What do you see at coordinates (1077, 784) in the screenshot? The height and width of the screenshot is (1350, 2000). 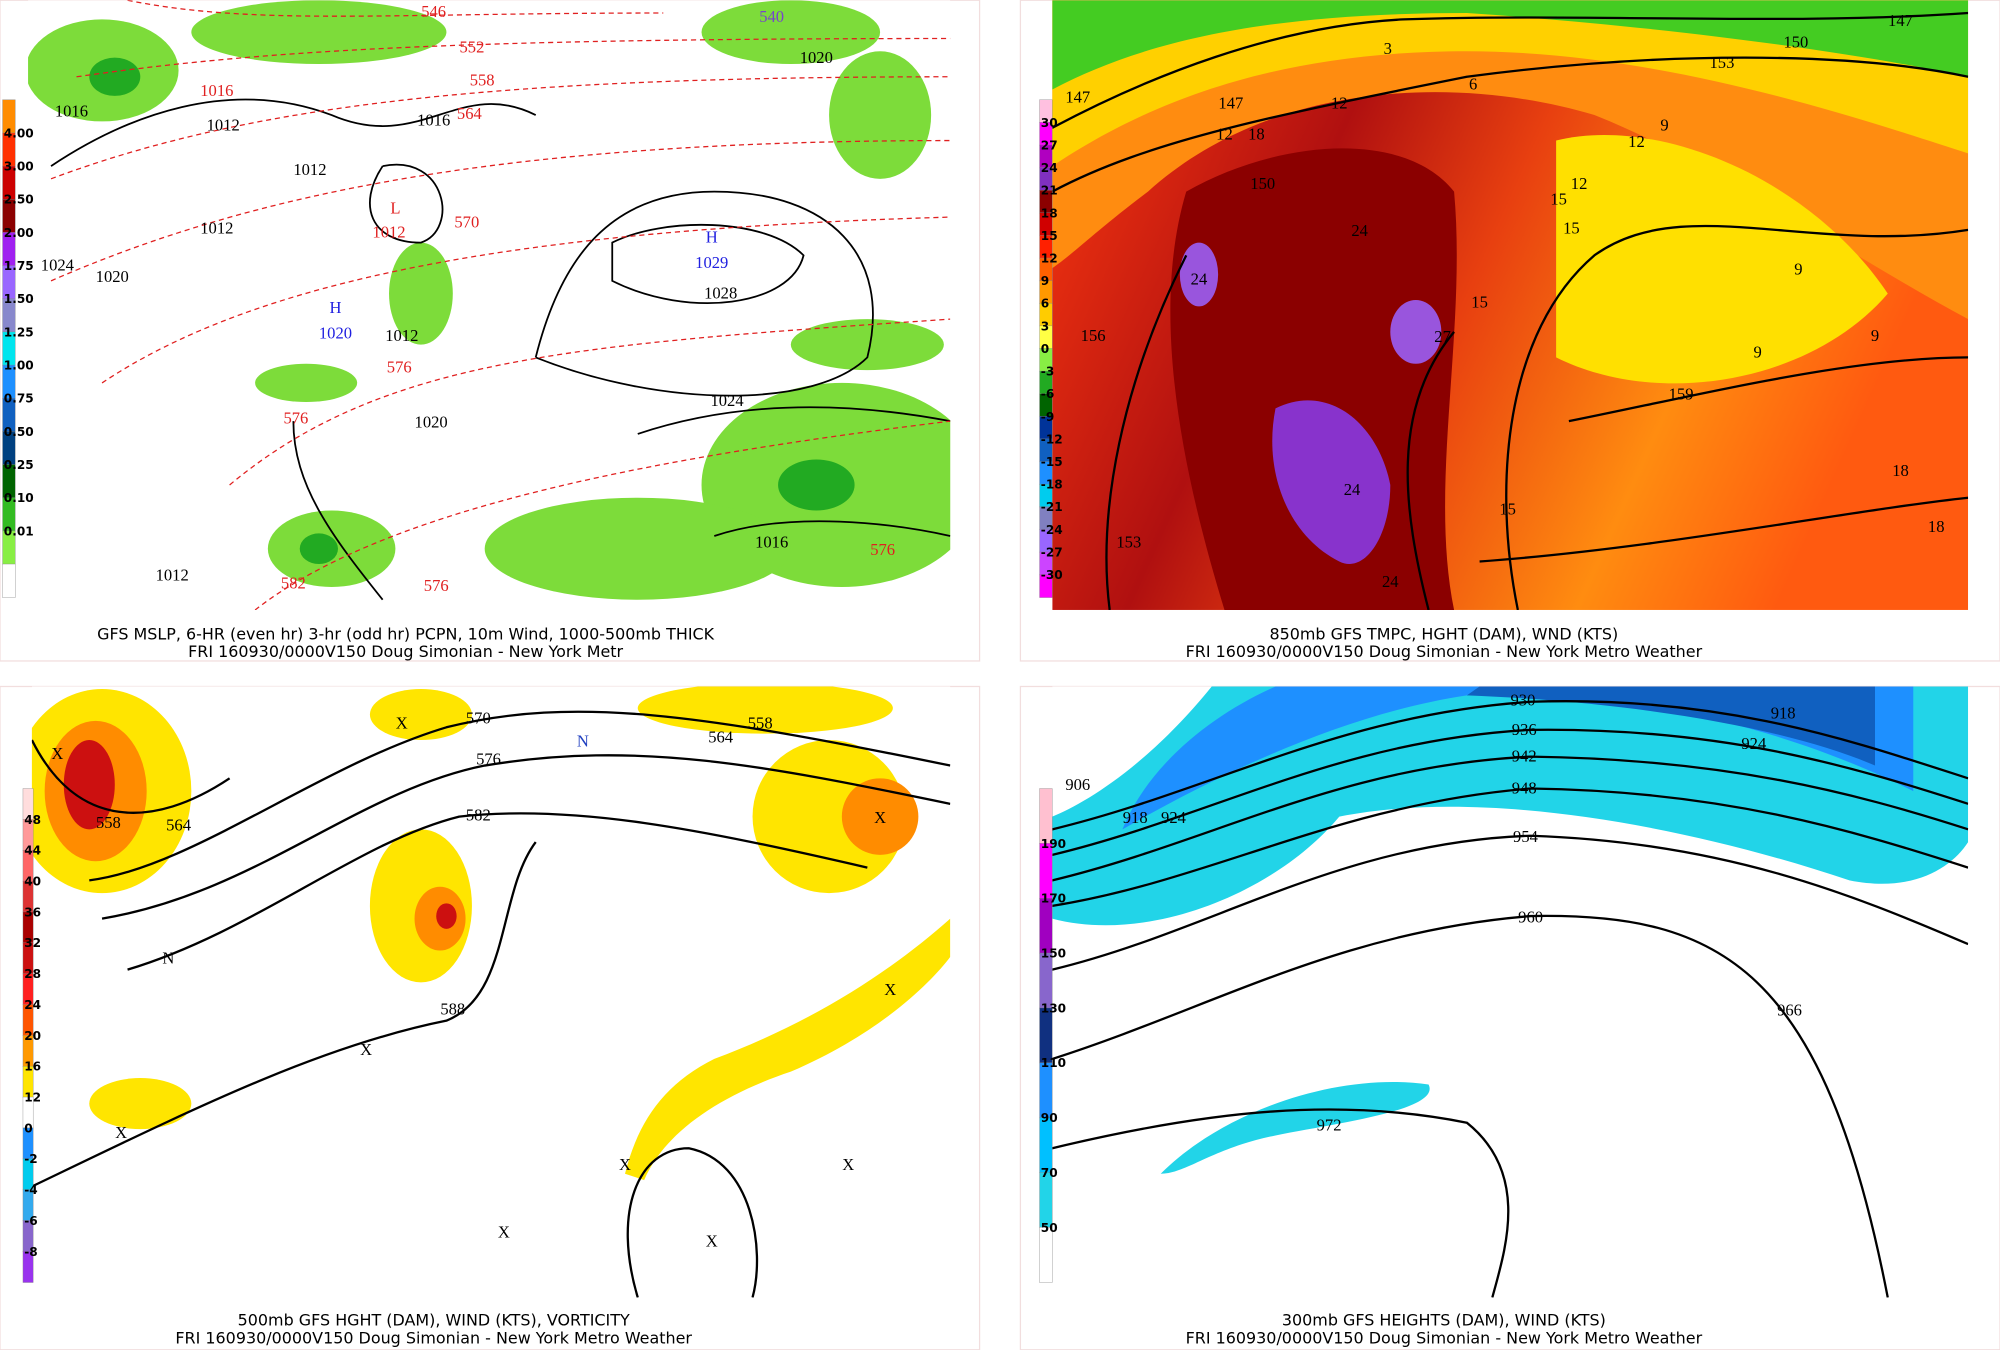 I see `contour-label: 906` at bounding box center [1077, 784].